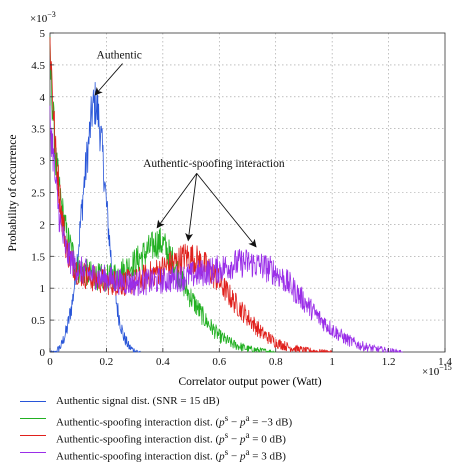 The height and width of the screenshot is (475, 474). I want to click on x-tick-label: 0.2, so click(107, 362).